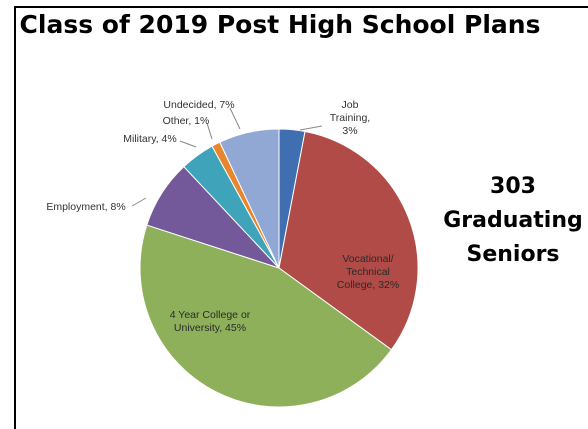  Describe the element at coordinates (198, 105) in the screenshot. I see `slice-label-7: Undecided, 7%` at that location.